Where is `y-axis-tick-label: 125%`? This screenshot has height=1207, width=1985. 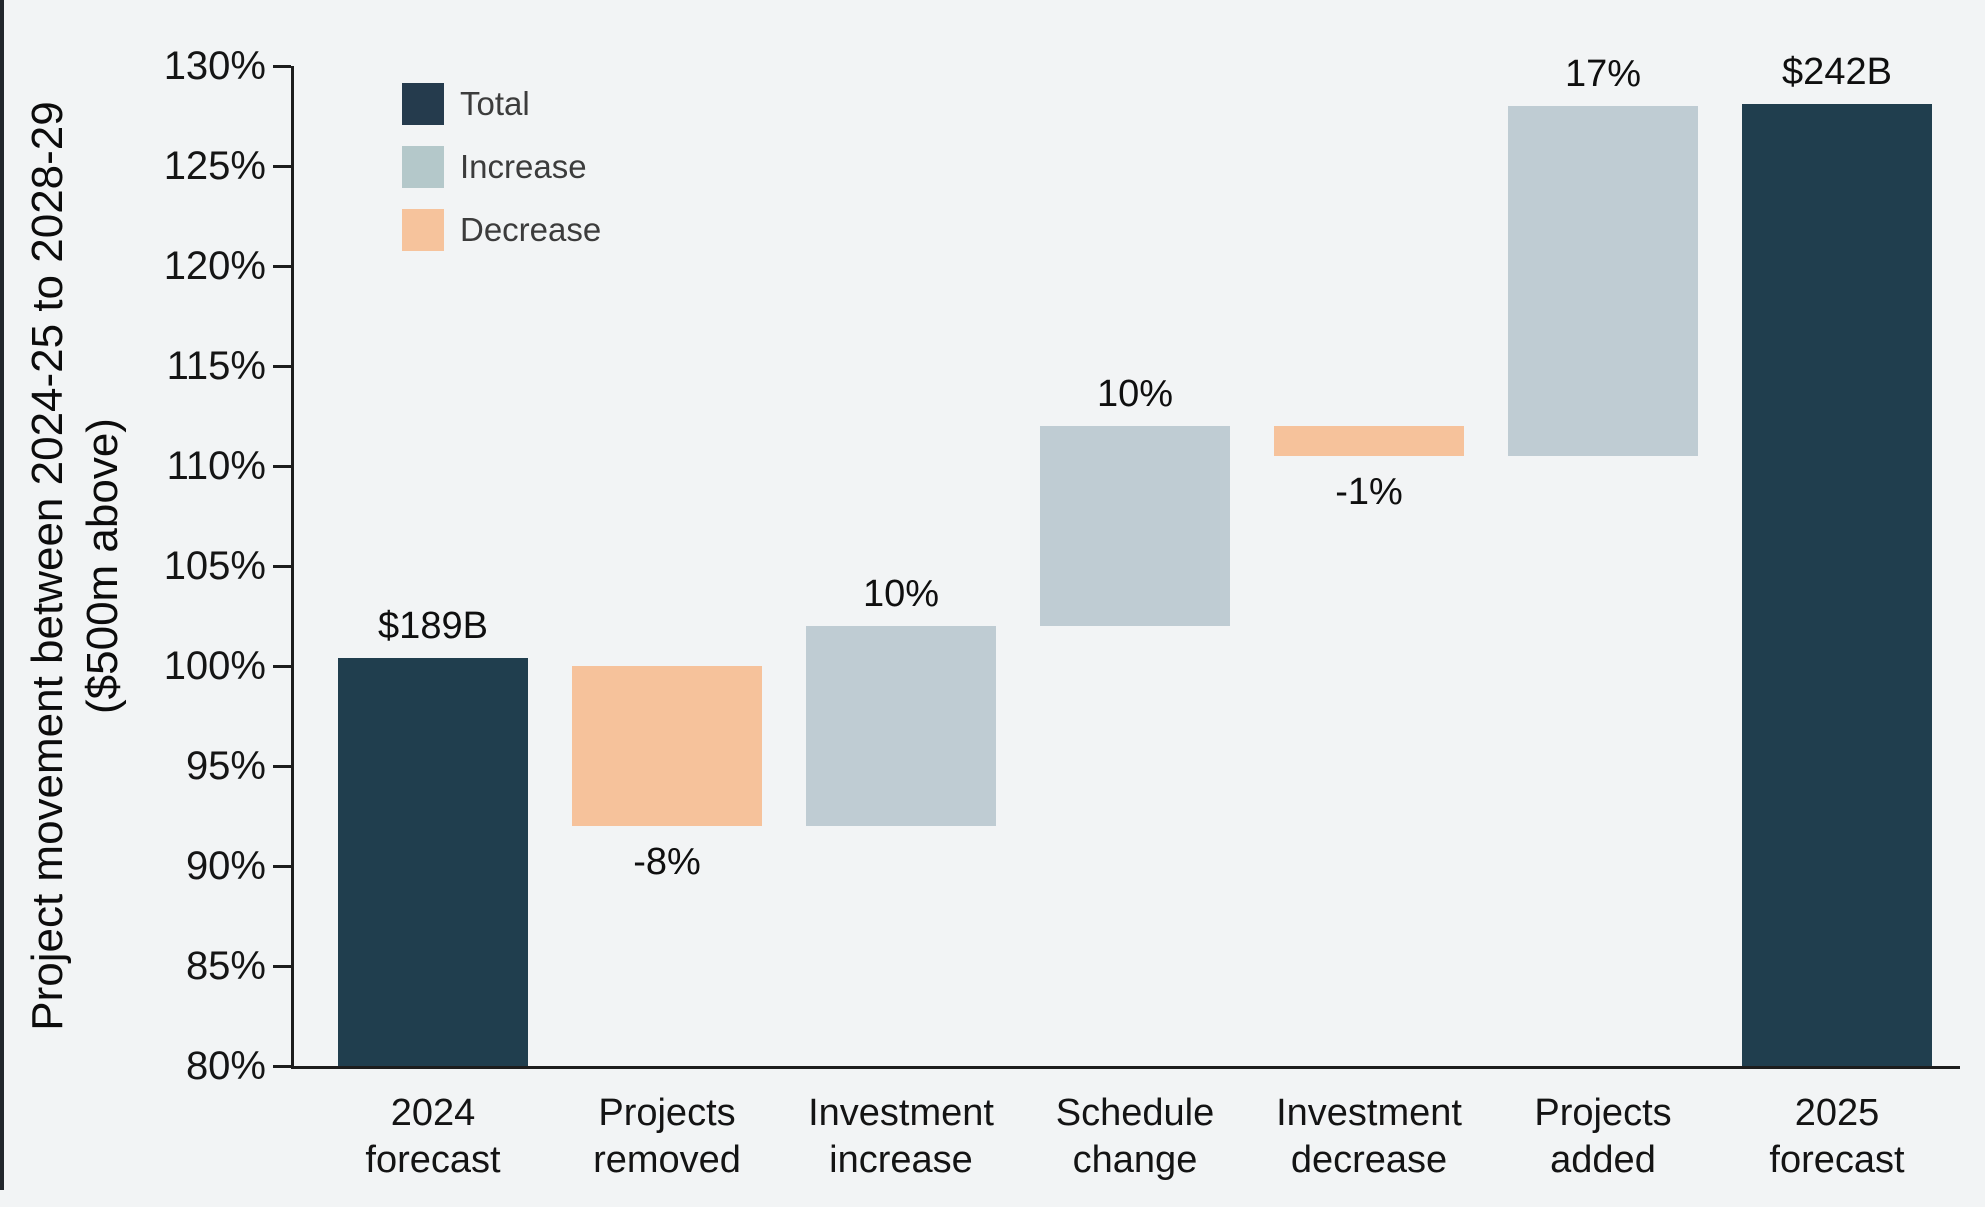
y-axis-tick-label: 125% is located at coordinates (214, 166).